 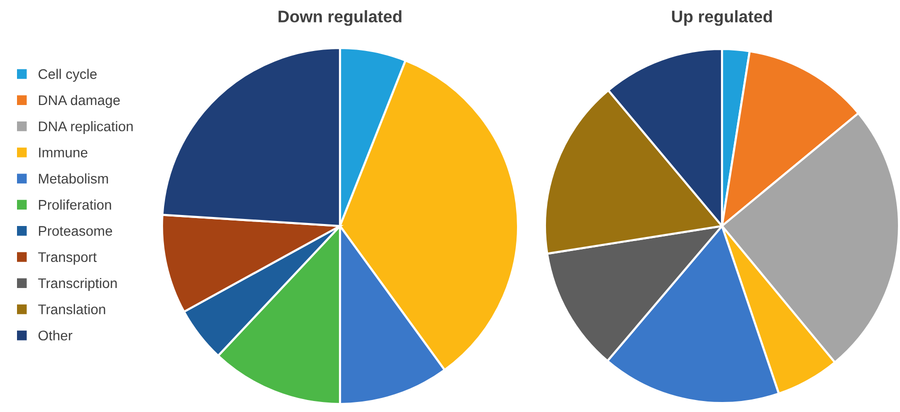 What do you see at coordinates (79, 101) in the screenshot?
I see `legend-label: DNA damage` at bounding box center [79, 101].